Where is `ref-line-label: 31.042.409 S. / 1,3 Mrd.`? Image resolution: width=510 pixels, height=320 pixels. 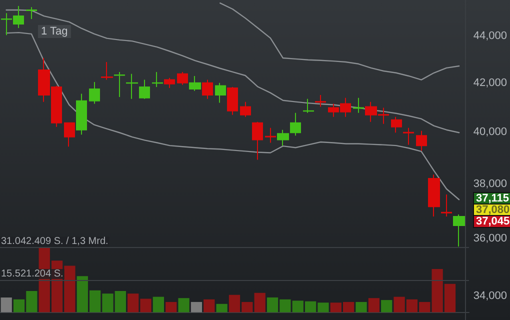
ref-line-label: 31.042.409 S. / 1,3 Mrd. is located at coordinates (54, 242).